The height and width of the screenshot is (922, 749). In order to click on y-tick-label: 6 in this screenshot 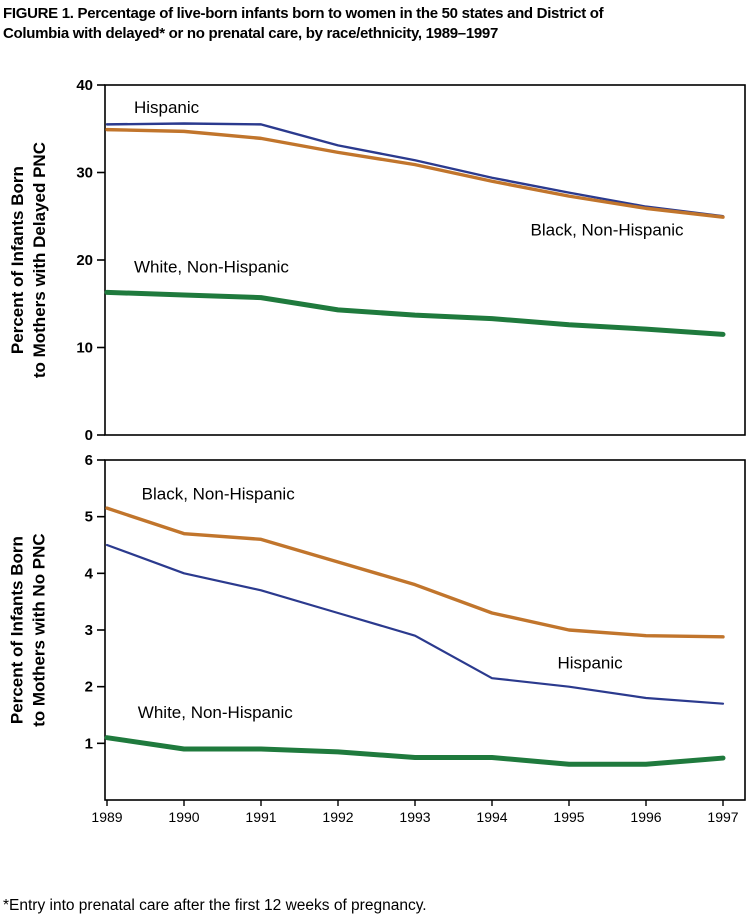, I will do `click(89, 460)`.